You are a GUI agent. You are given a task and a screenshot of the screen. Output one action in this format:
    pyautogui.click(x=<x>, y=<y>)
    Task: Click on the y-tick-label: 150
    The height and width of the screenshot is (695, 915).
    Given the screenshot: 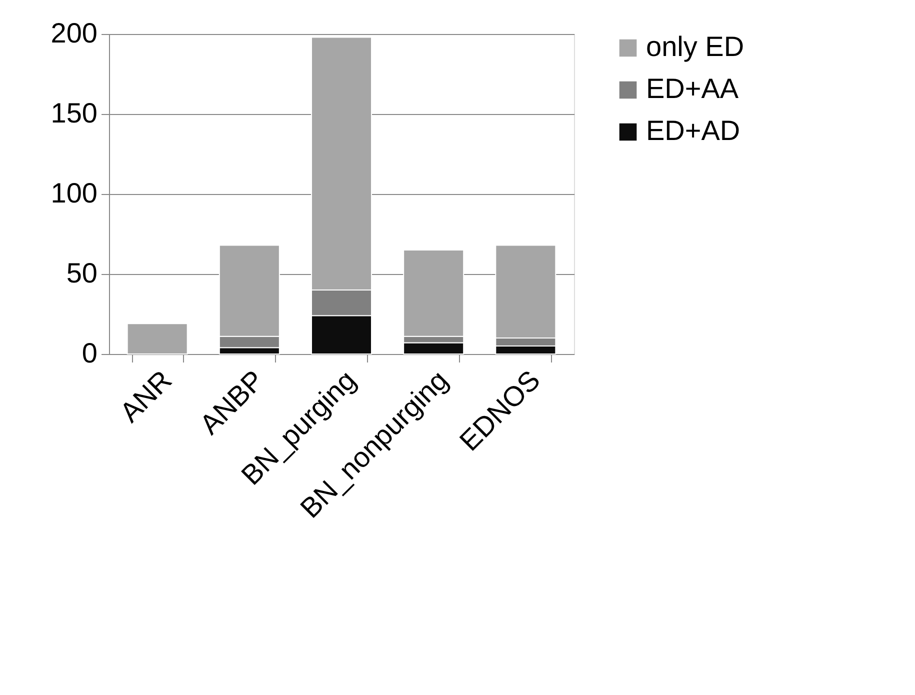 What is the action you would take?
    pyautogui.click(x=74, y=113)
    